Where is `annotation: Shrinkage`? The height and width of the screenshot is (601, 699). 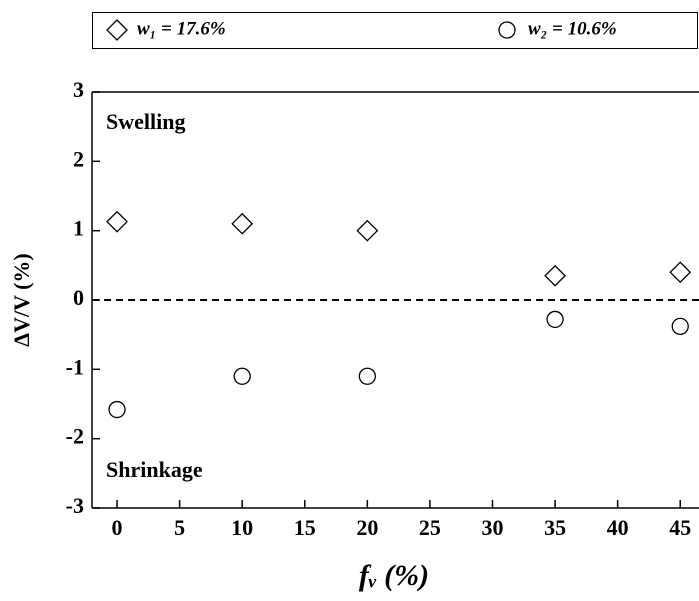
annotation: Shrinkage is located at coordinates (154, 469).